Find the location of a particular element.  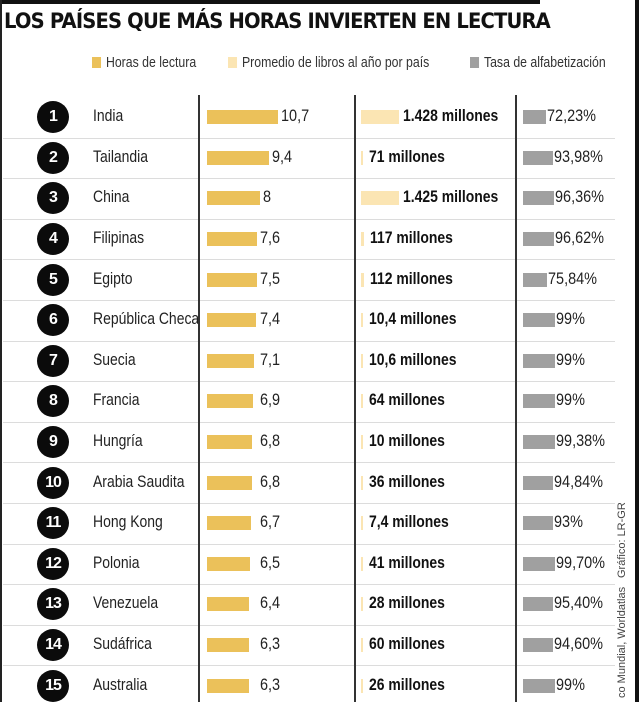

hours-value: 7,5 is located at coordinates (270, 278).